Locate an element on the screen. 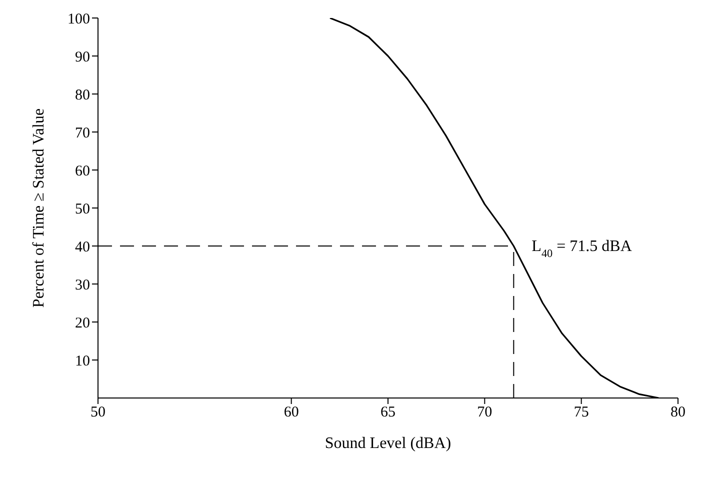 This screenshot has height=477, width=708. x-tick-label: 60 is located at coordinates (291, 412).